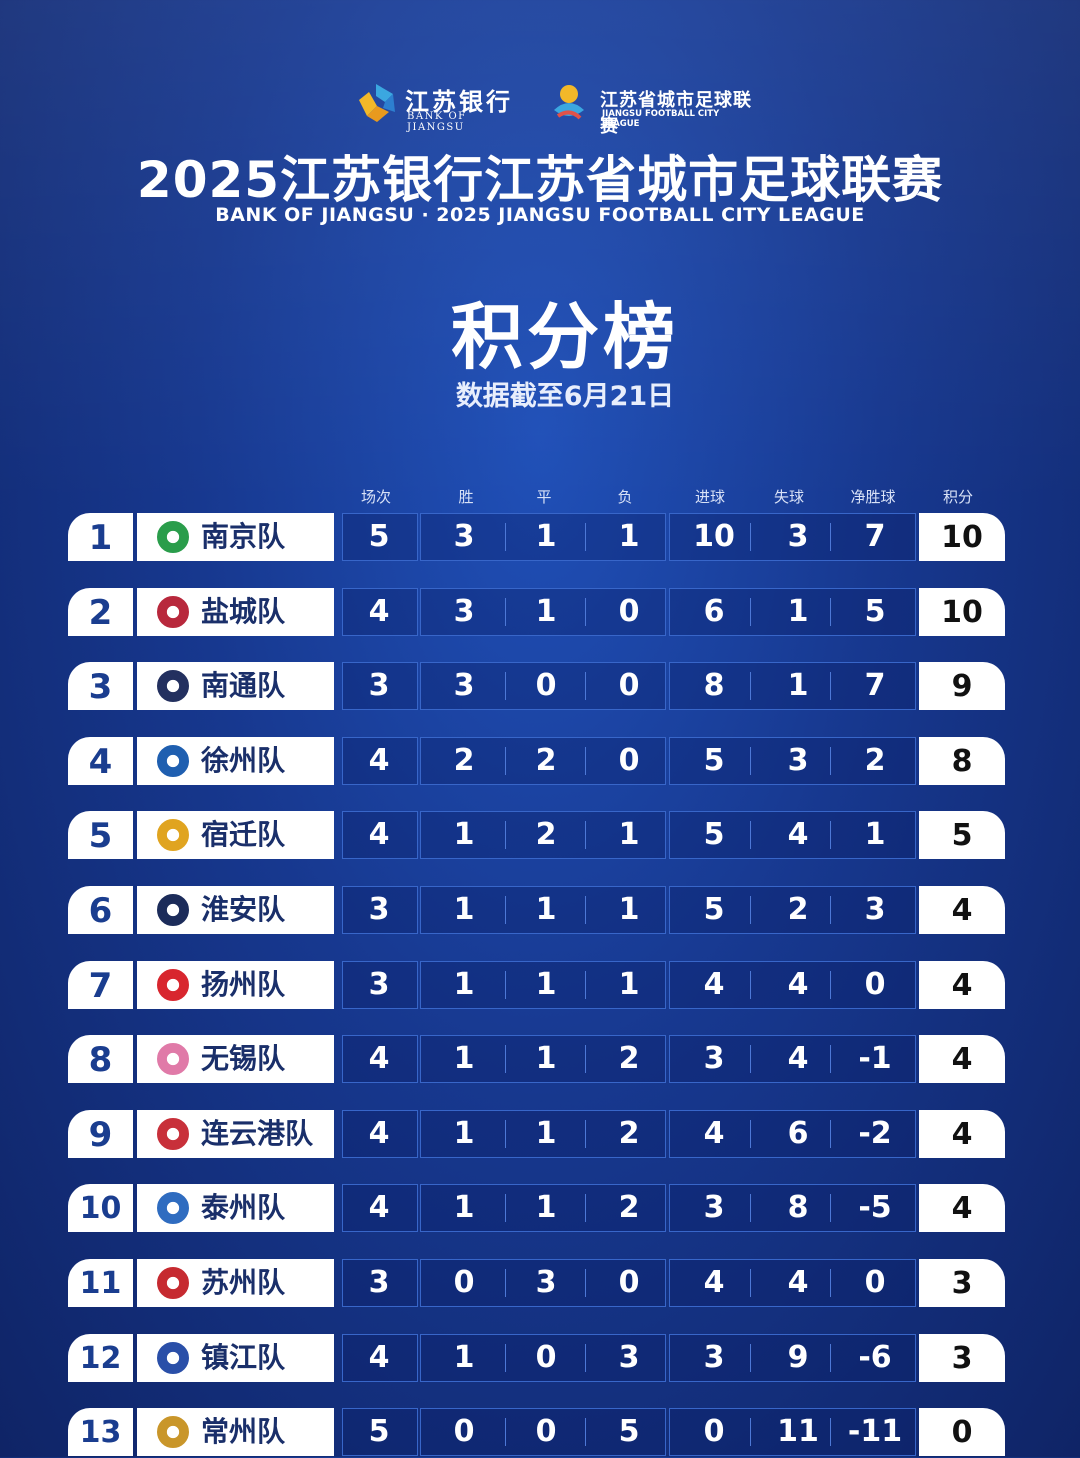 The height and width of the screenshot is (1458, 1080). Describe the element at coordinates (875, 909) in the screenshot. I see `stat-gd: 3` at that location.